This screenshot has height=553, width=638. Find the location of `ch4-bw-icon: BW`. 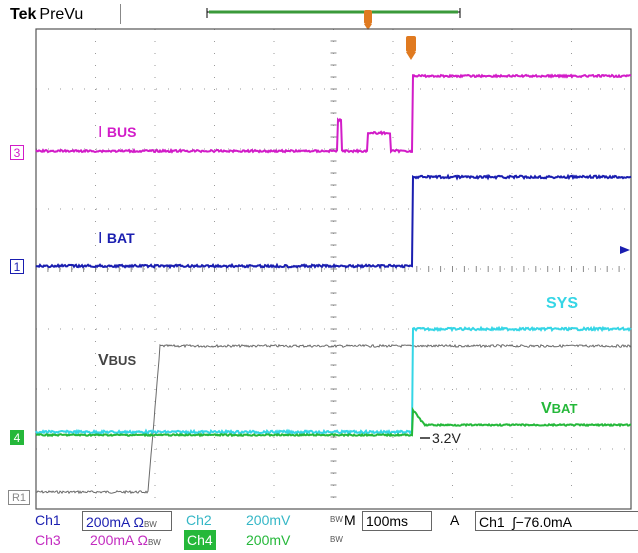

ch4-bw-icon: BW is located at coordinates (336, 539).